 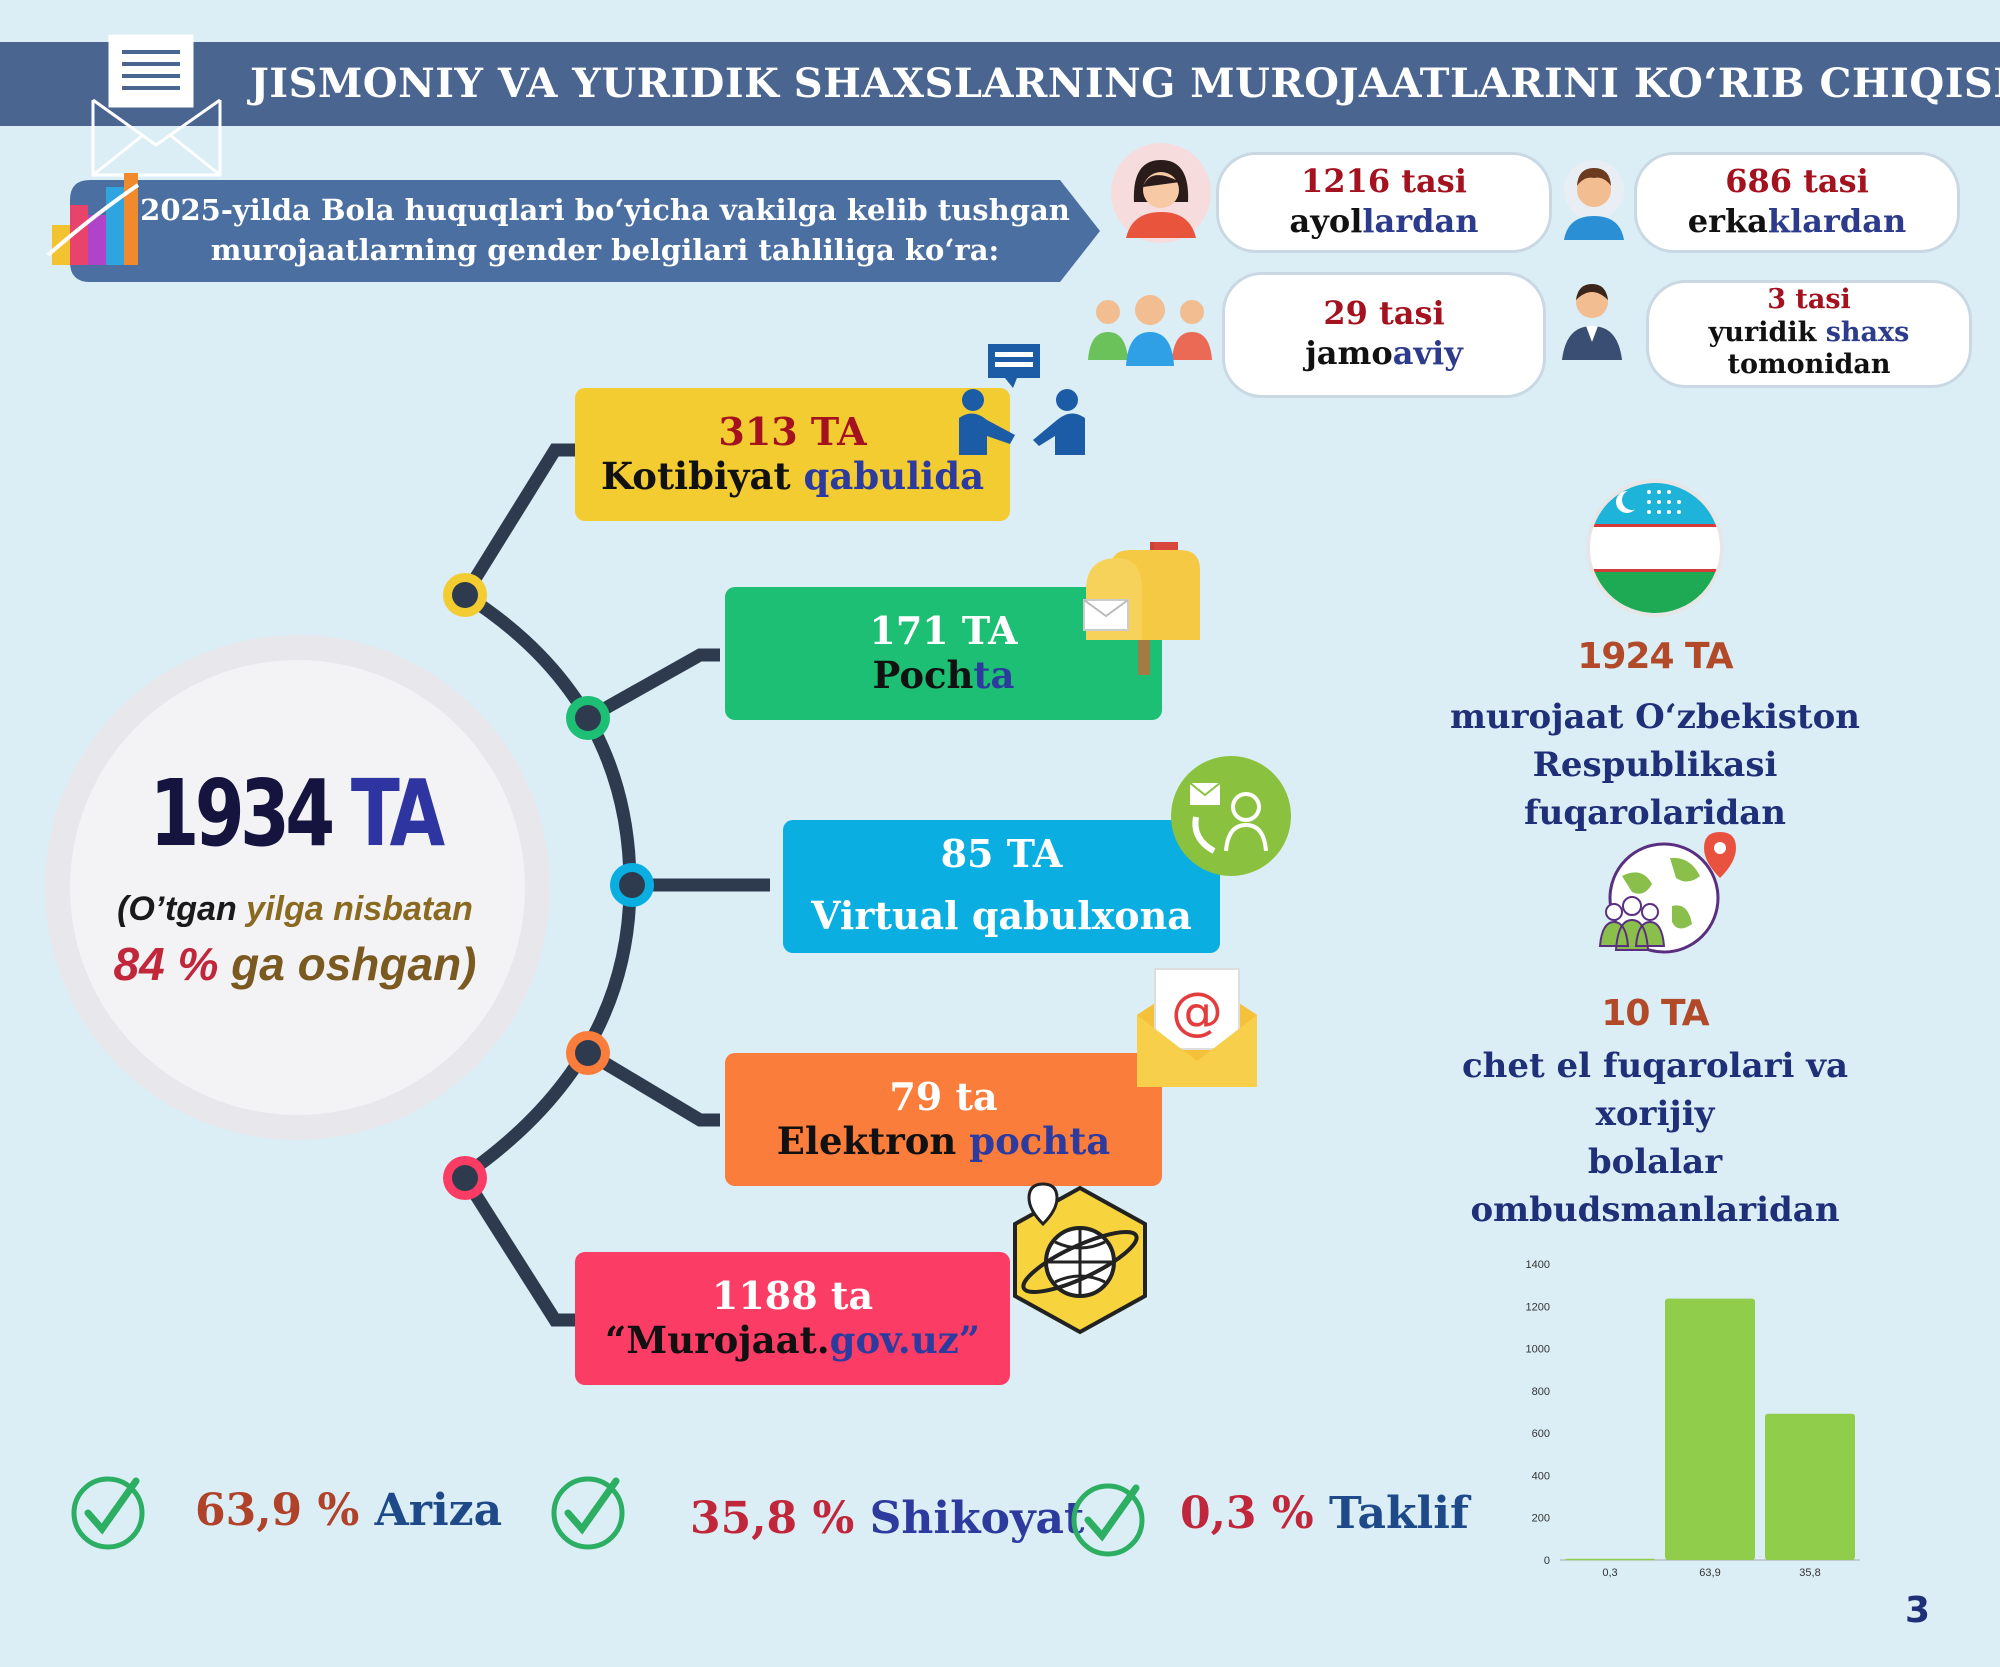 I want to click on bar-chart-3d-icon, so click(x=93, y=219).